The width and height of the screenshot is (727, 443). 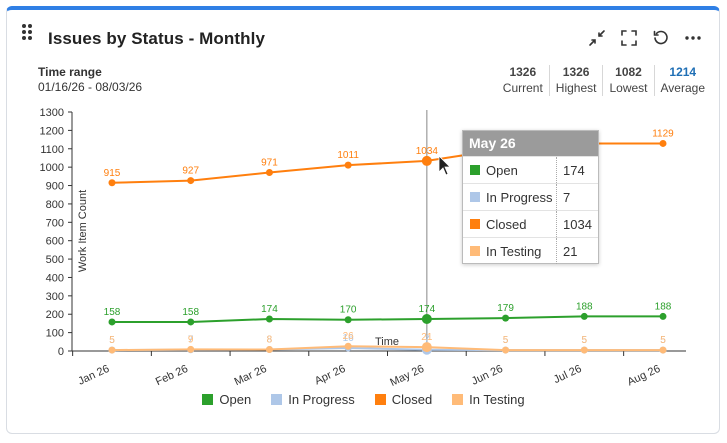 I want to click on stat-highest: 1326 Highest, so click(x=575, y=80).